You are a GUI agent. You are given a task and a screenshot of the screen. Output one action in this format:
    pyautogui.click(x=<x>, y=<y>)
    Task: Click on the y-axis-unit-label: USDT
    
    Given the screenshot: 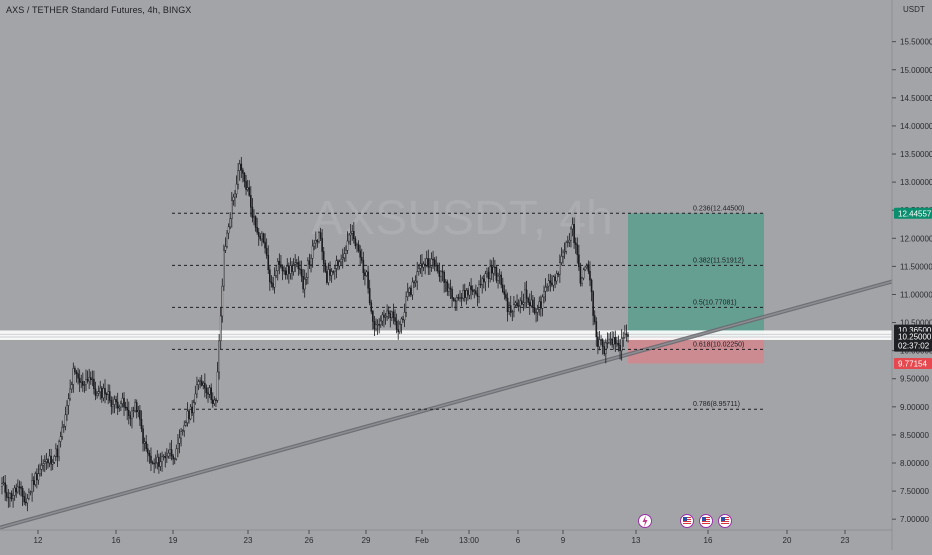 What is the action you would take?
    pyautogui.click(x=914, y=9)
    